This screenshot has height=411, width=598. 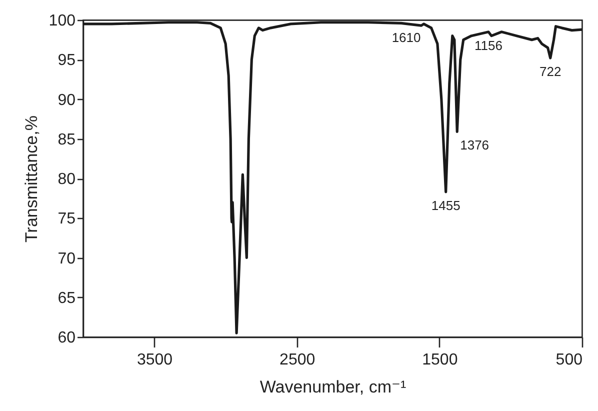 What do you see at coordinates (31, 179) in the screenshot?
I see `y-axis-title: Transmittance,%` at bounding box center [31, 179].